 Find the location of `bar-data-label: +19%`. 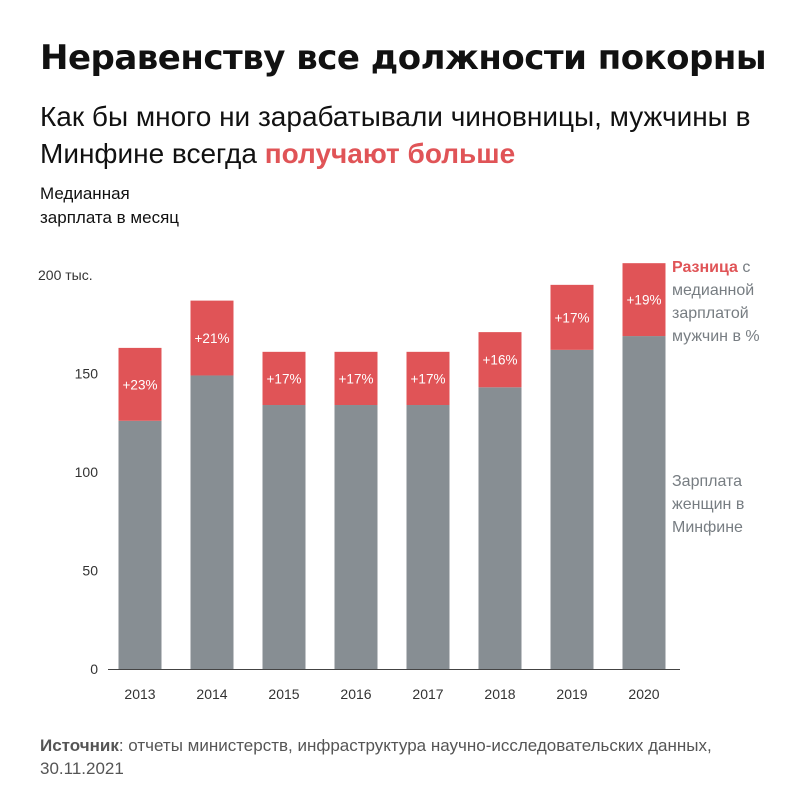

bar-data-label: +19% is located at coordinates (644, 300).